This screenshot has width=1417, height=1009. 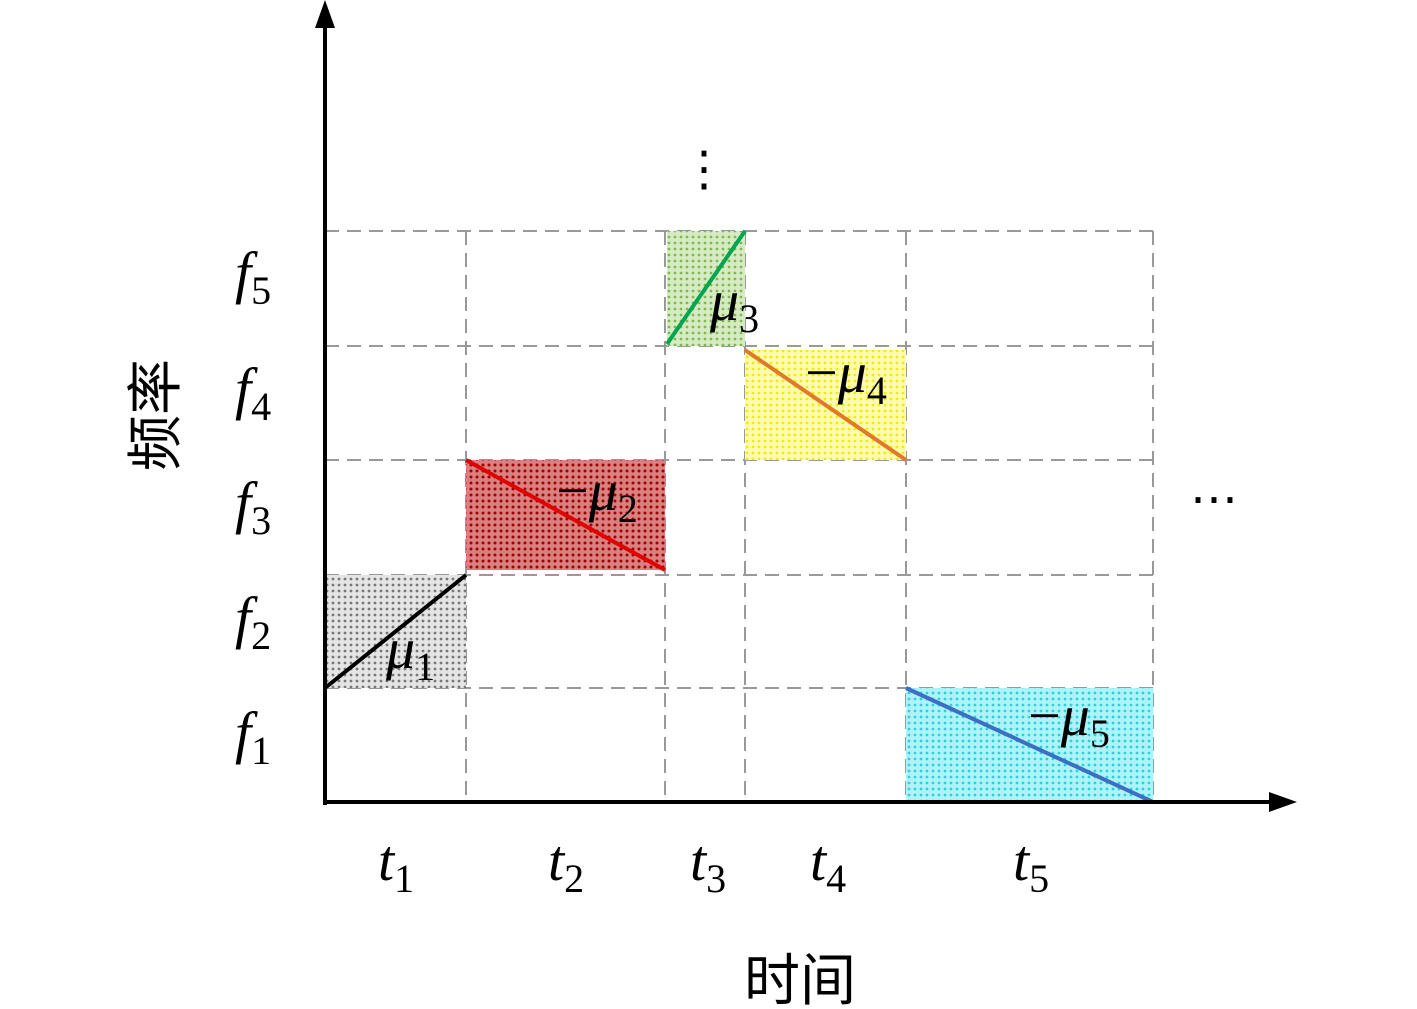 What do you see at coordinates (1214, 499) in the screenshot?
I see `horizontal-ellipsis: ⋯` at bounding box center [1214, 499].